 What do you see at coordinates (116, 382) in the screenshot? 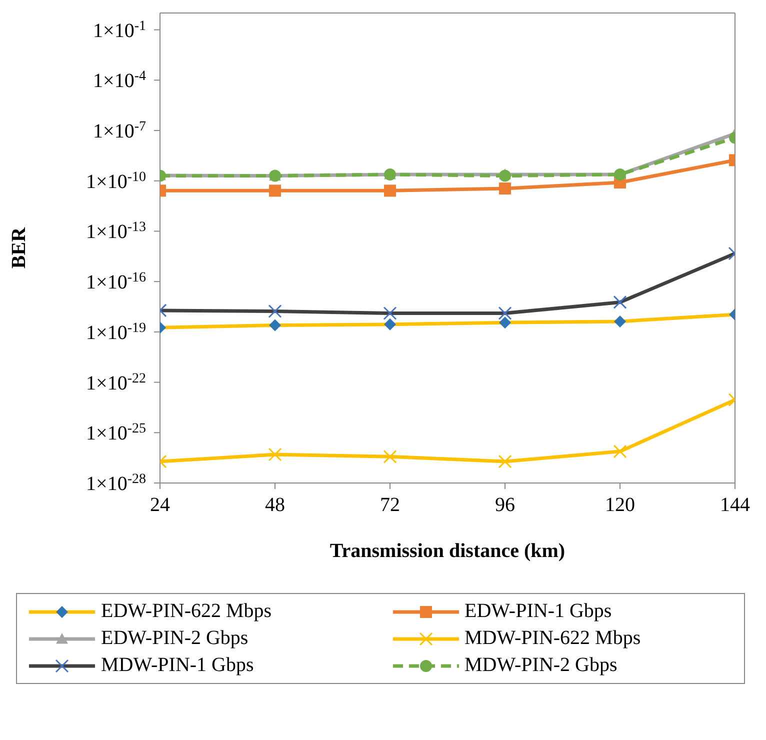
I see `y-tick-label: 1×10$^{-22}$` at bounding box center [116, 382].